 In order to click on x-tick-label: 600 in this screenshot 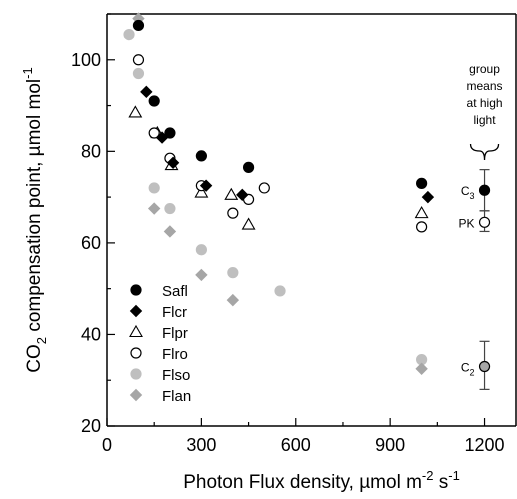, I will do `click(296, 445)`.